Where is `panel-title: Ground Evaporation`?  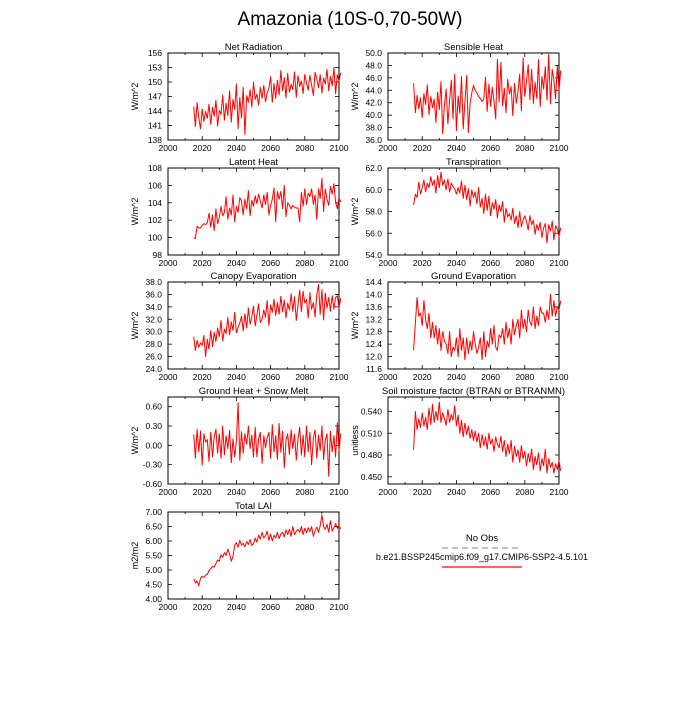
panel-title: Ground Evaporation is located at coordinates (473, 276).